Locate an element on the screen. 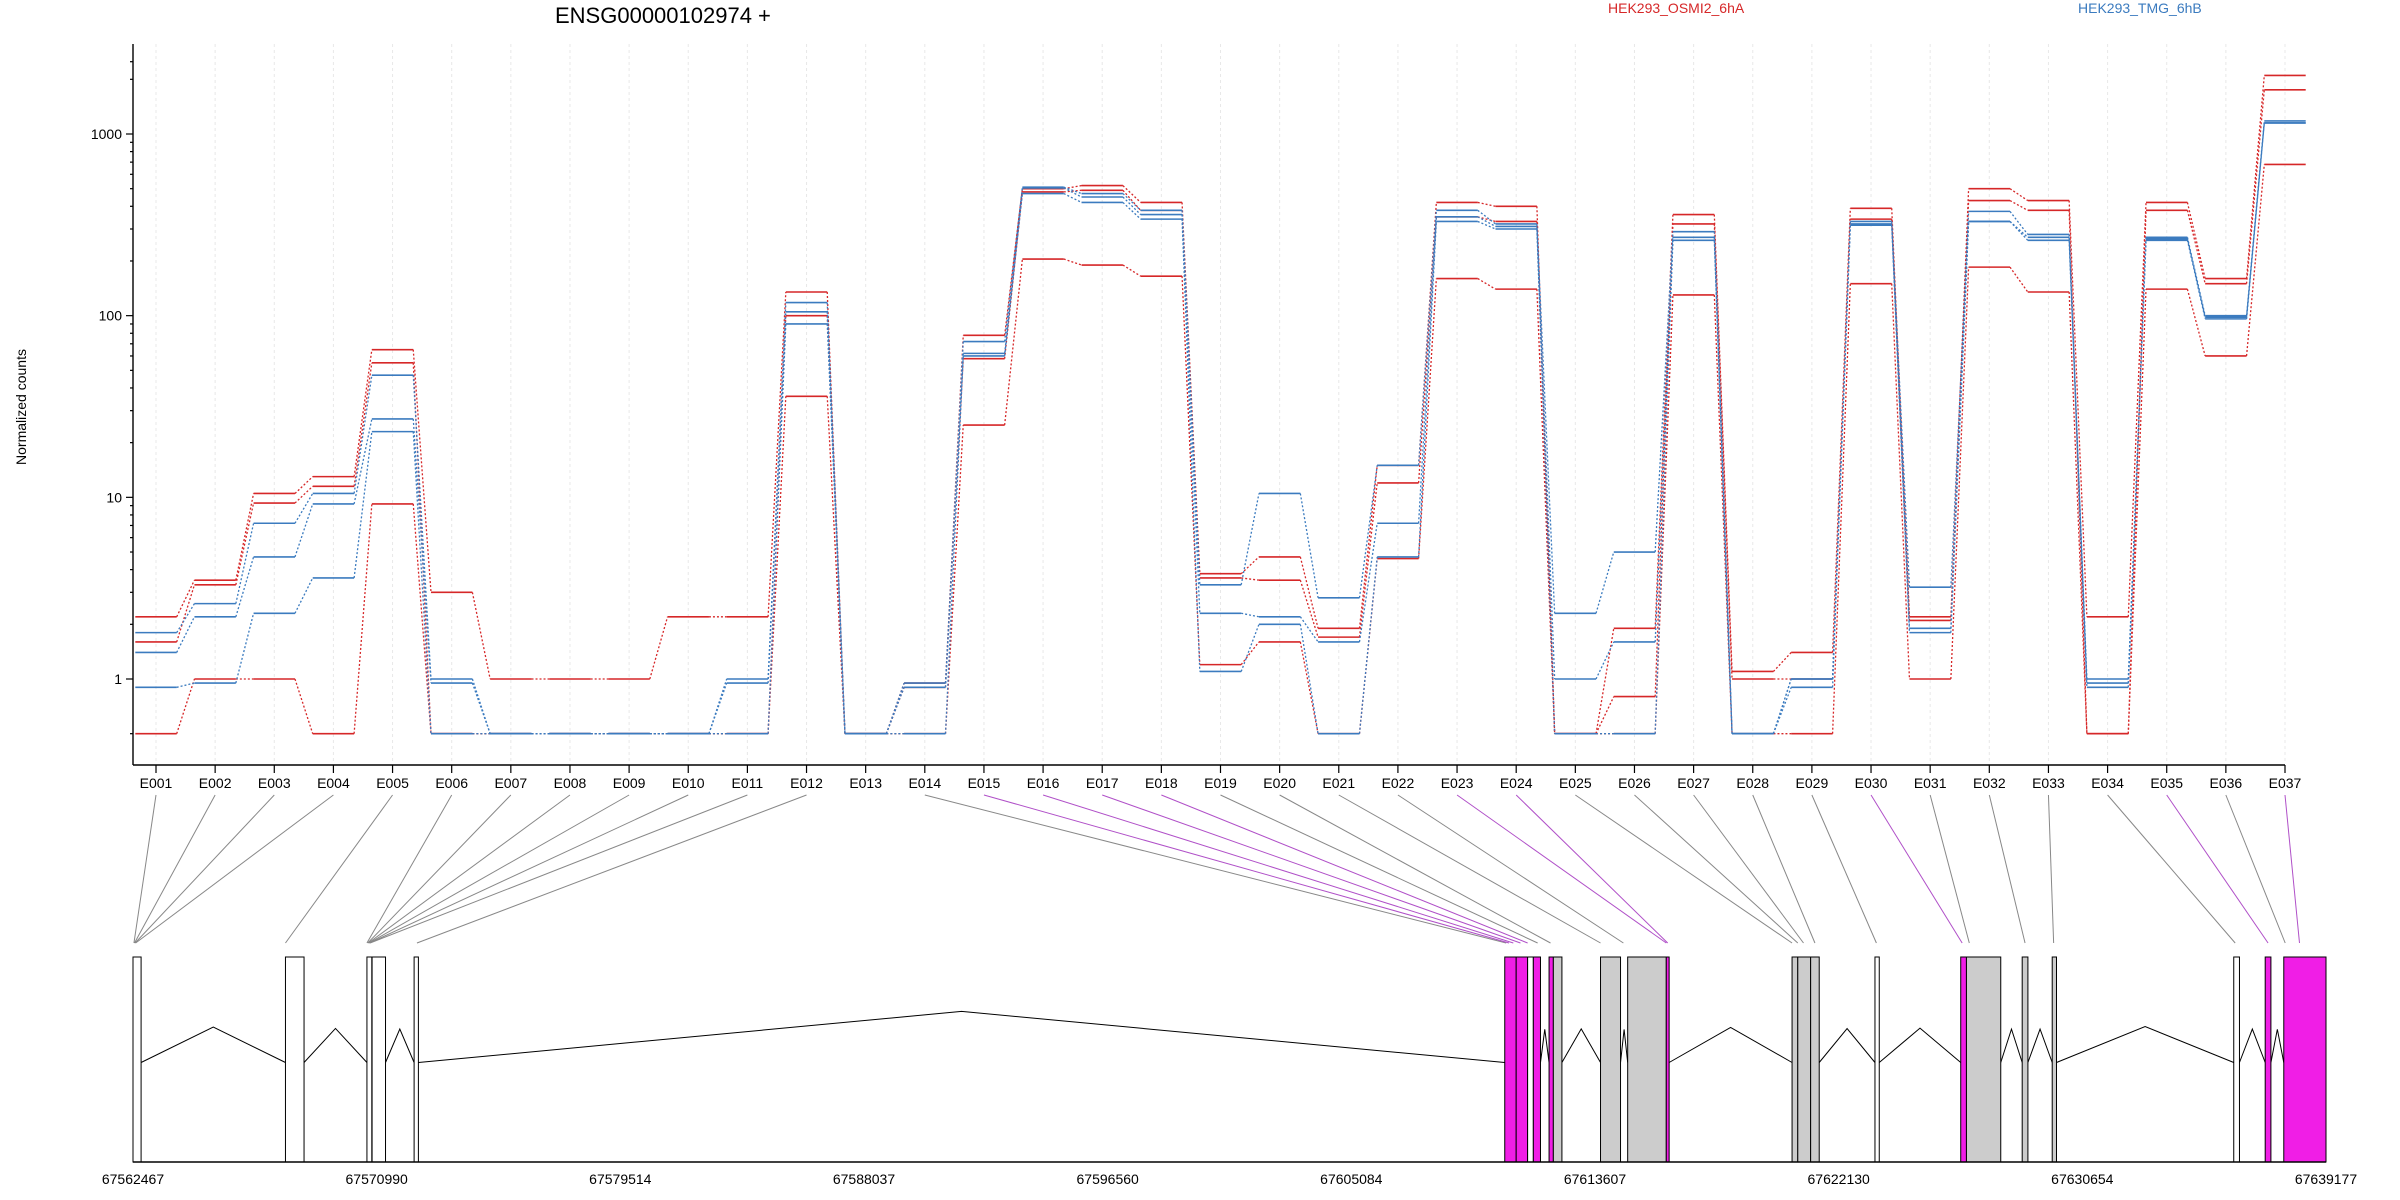 The height and width of the screenshot is (1200, 2400). exon-link-e024 is located at coordinates (1592, 869).